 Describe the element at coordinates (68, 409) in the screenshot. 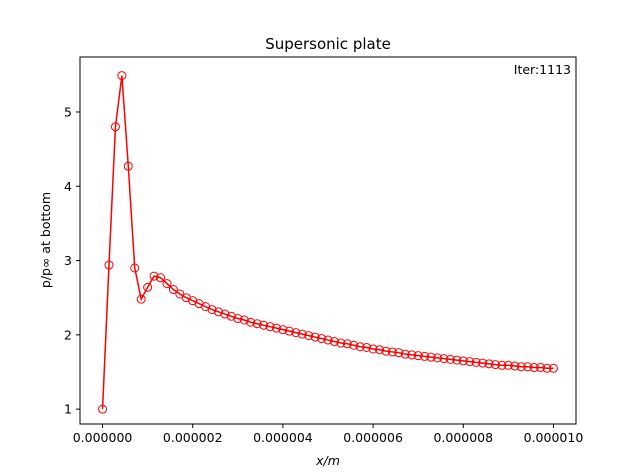

I see `y-tick-label: 1` at that location.